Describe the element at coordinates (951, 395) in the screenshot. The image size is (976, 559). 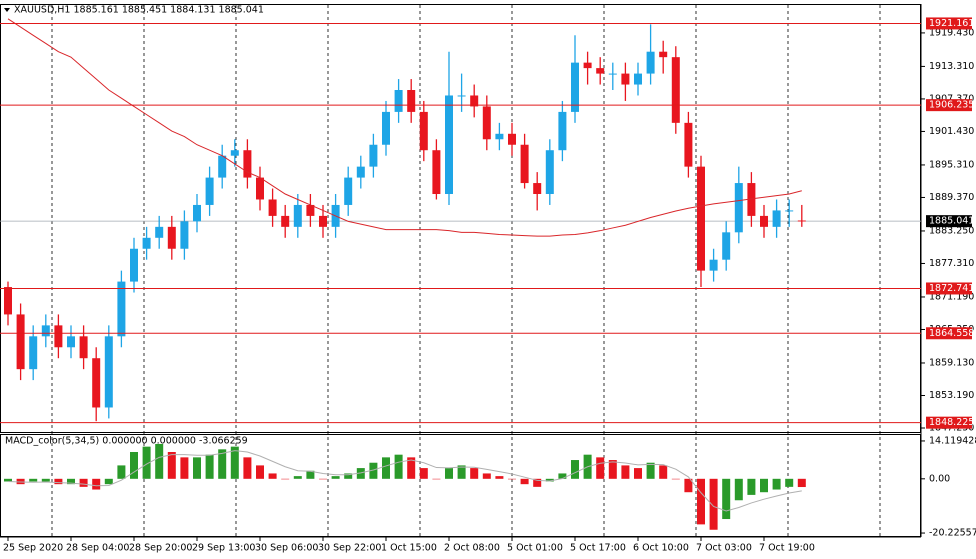
I see `y-tick-label: 1853.190` at that location.